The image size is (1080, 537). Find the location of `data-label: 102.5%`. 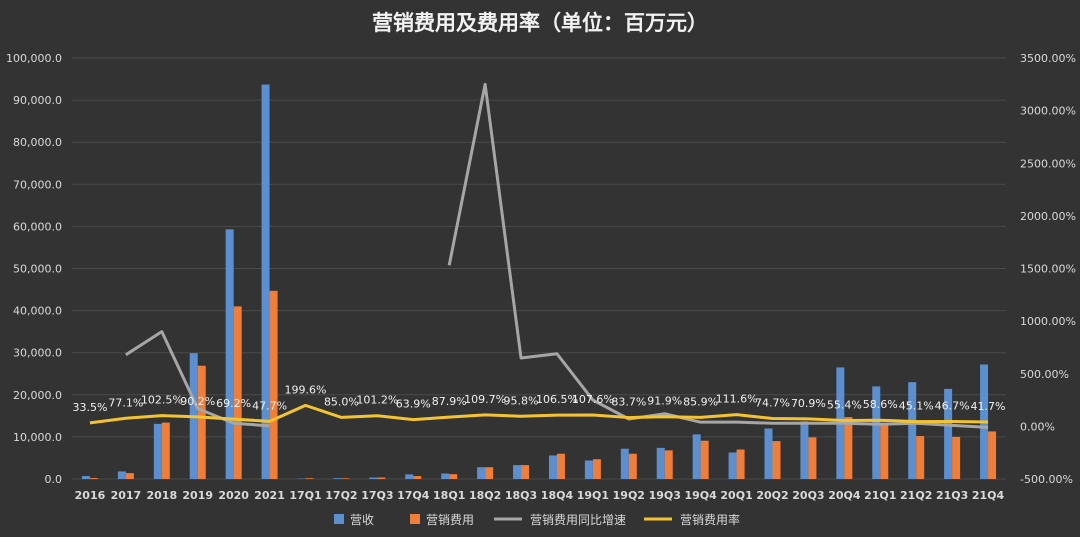

data-label: 102.5% is located at coordinates (162, 400).